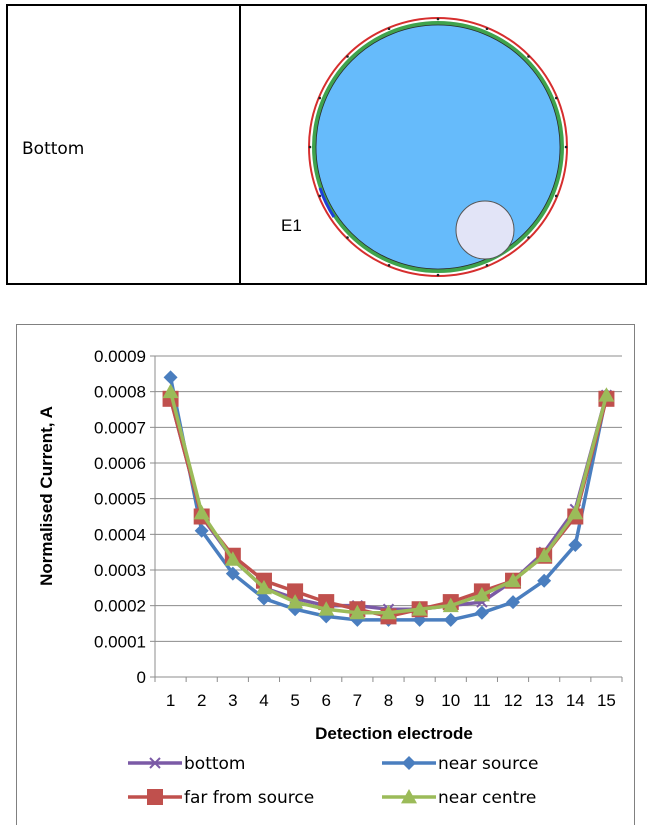 The width and height of the screenshot is (652, 825). Describe the element at coordinates (575, 700) in the screenshot. I see `x-tick-label: 14` at that location.